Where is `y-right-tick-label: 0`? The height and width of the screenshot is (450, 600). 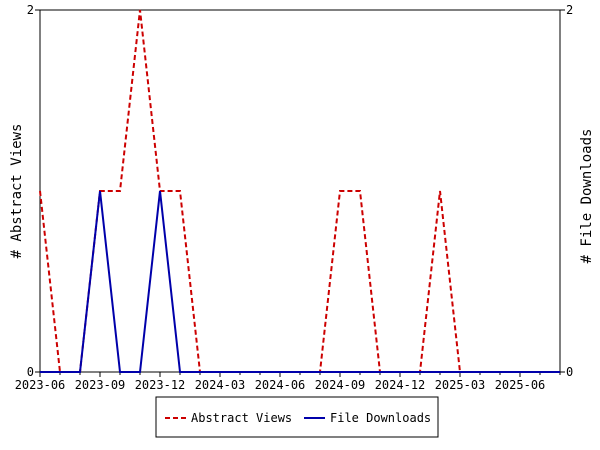 y-right-tick-label: 0 is located at coordinates (569, 372).